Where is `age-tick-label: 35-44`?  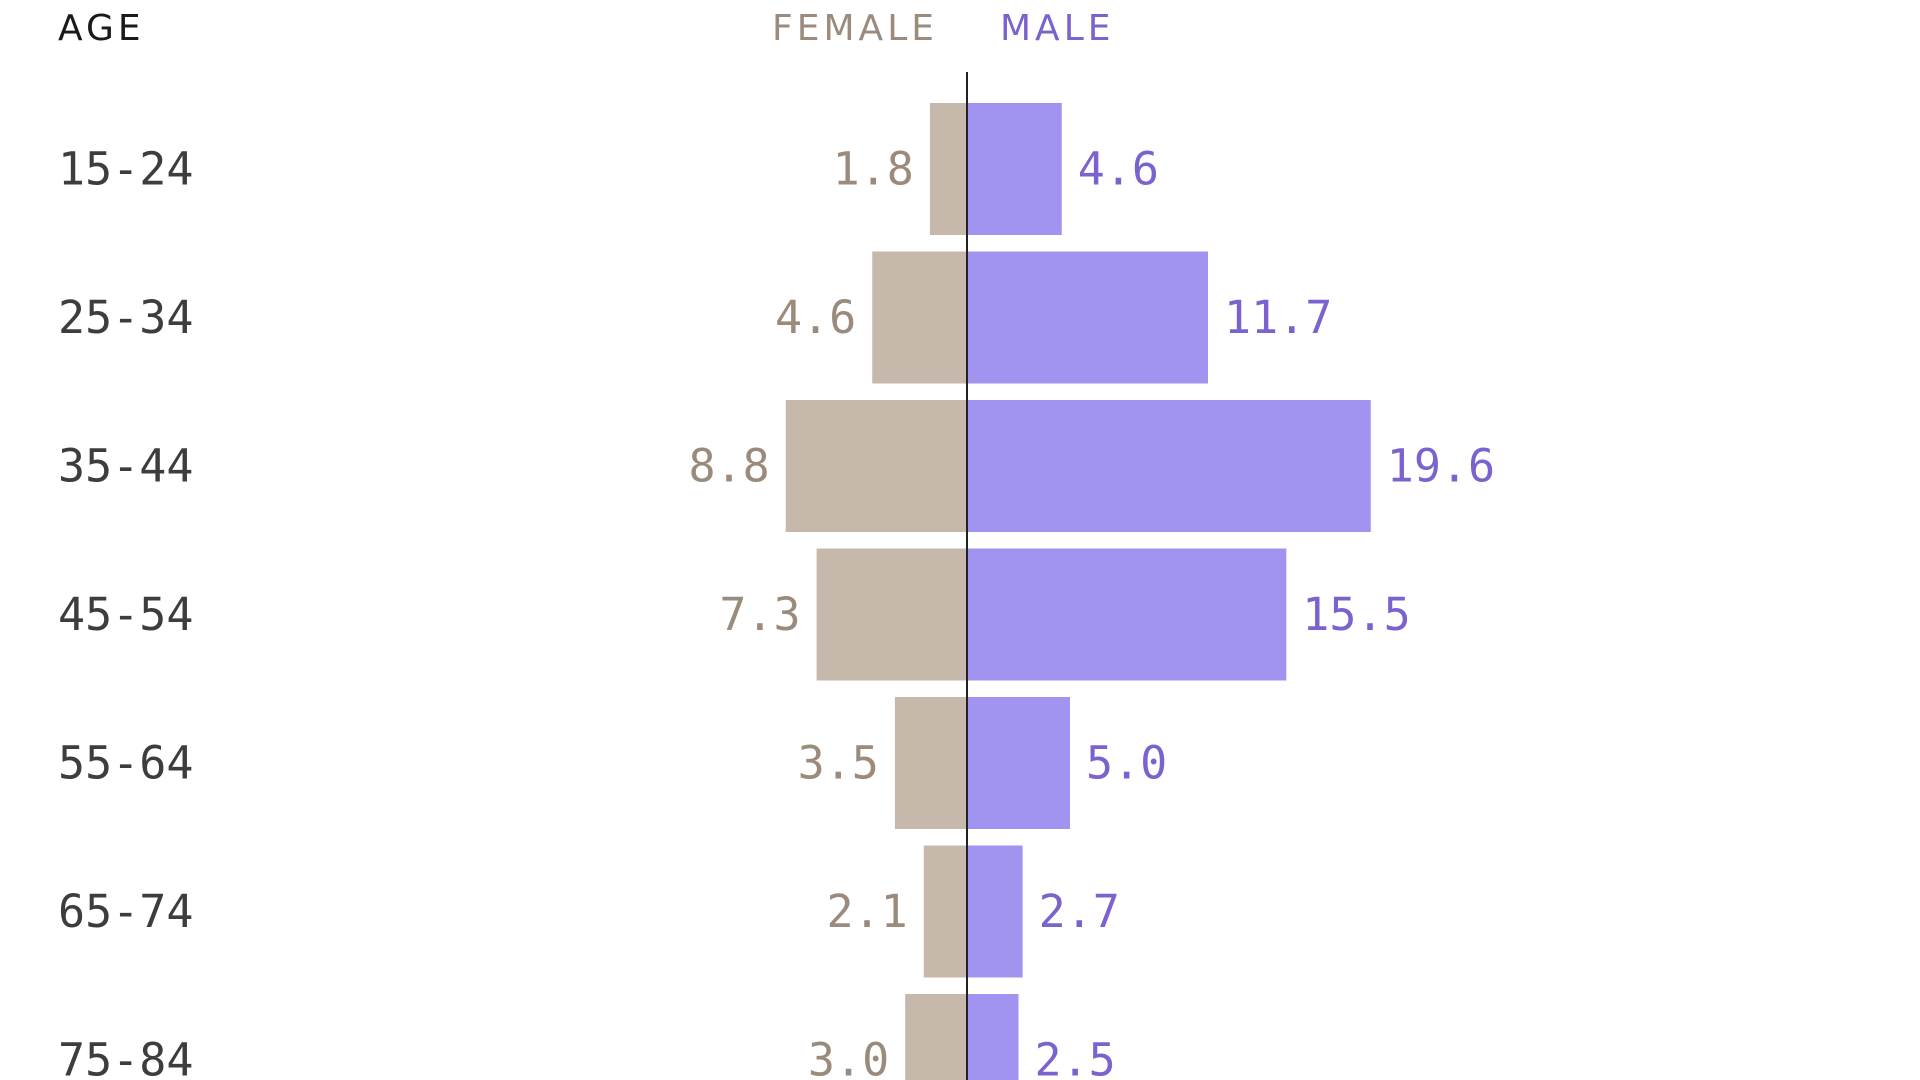
age-tick-label: 35-44 is located at coordinates (125, 466).